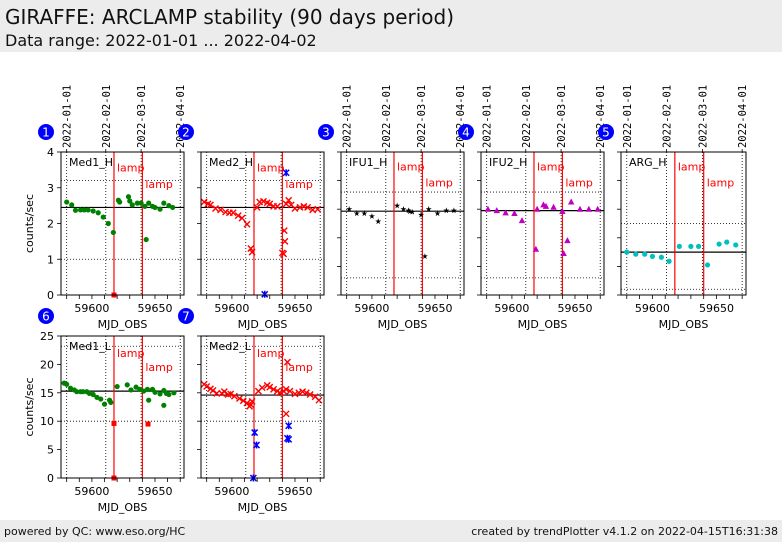  What do you see at coordinates (284, 242) in the screenshot?
I see `series-flag` at bounding box center [284, 242].